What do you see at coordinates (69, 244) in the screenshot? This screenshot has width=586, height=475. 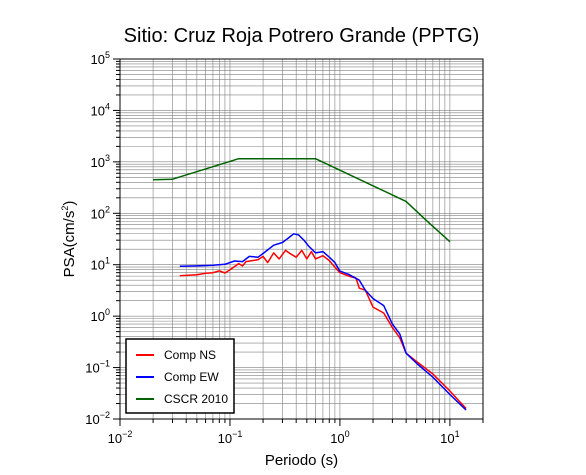 I see `y-axis-label-main: PSA(cm/s` at bounding box center [69, 244].